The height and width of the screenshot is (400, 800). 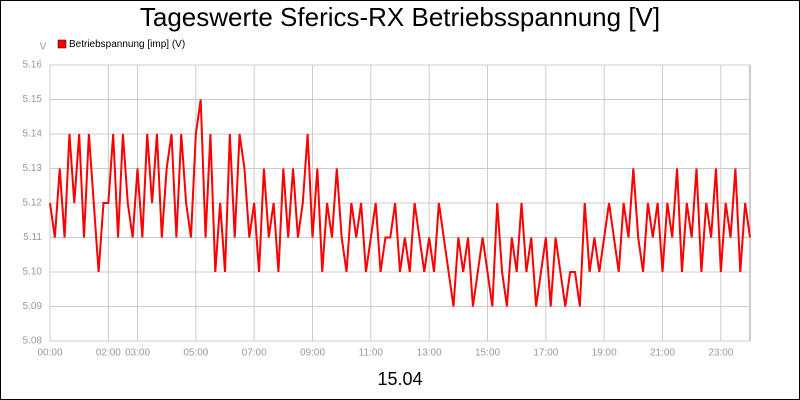 What do you see at coordinates (137, 353) in the screenshot?
I see `x-tick-label: 03:00` at bounding box center [137, 353].